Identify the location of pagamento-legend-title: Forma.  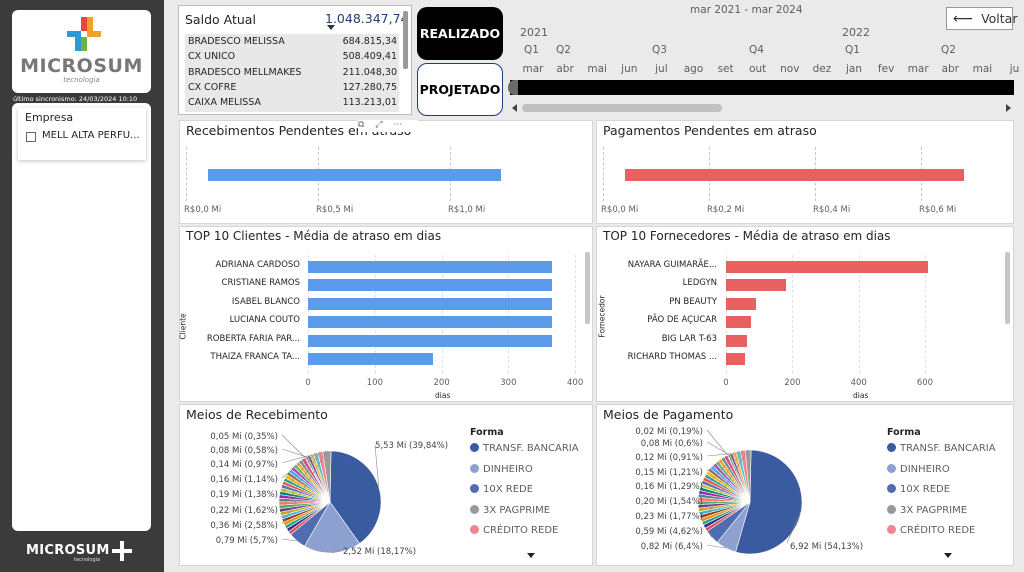
(904, 432).